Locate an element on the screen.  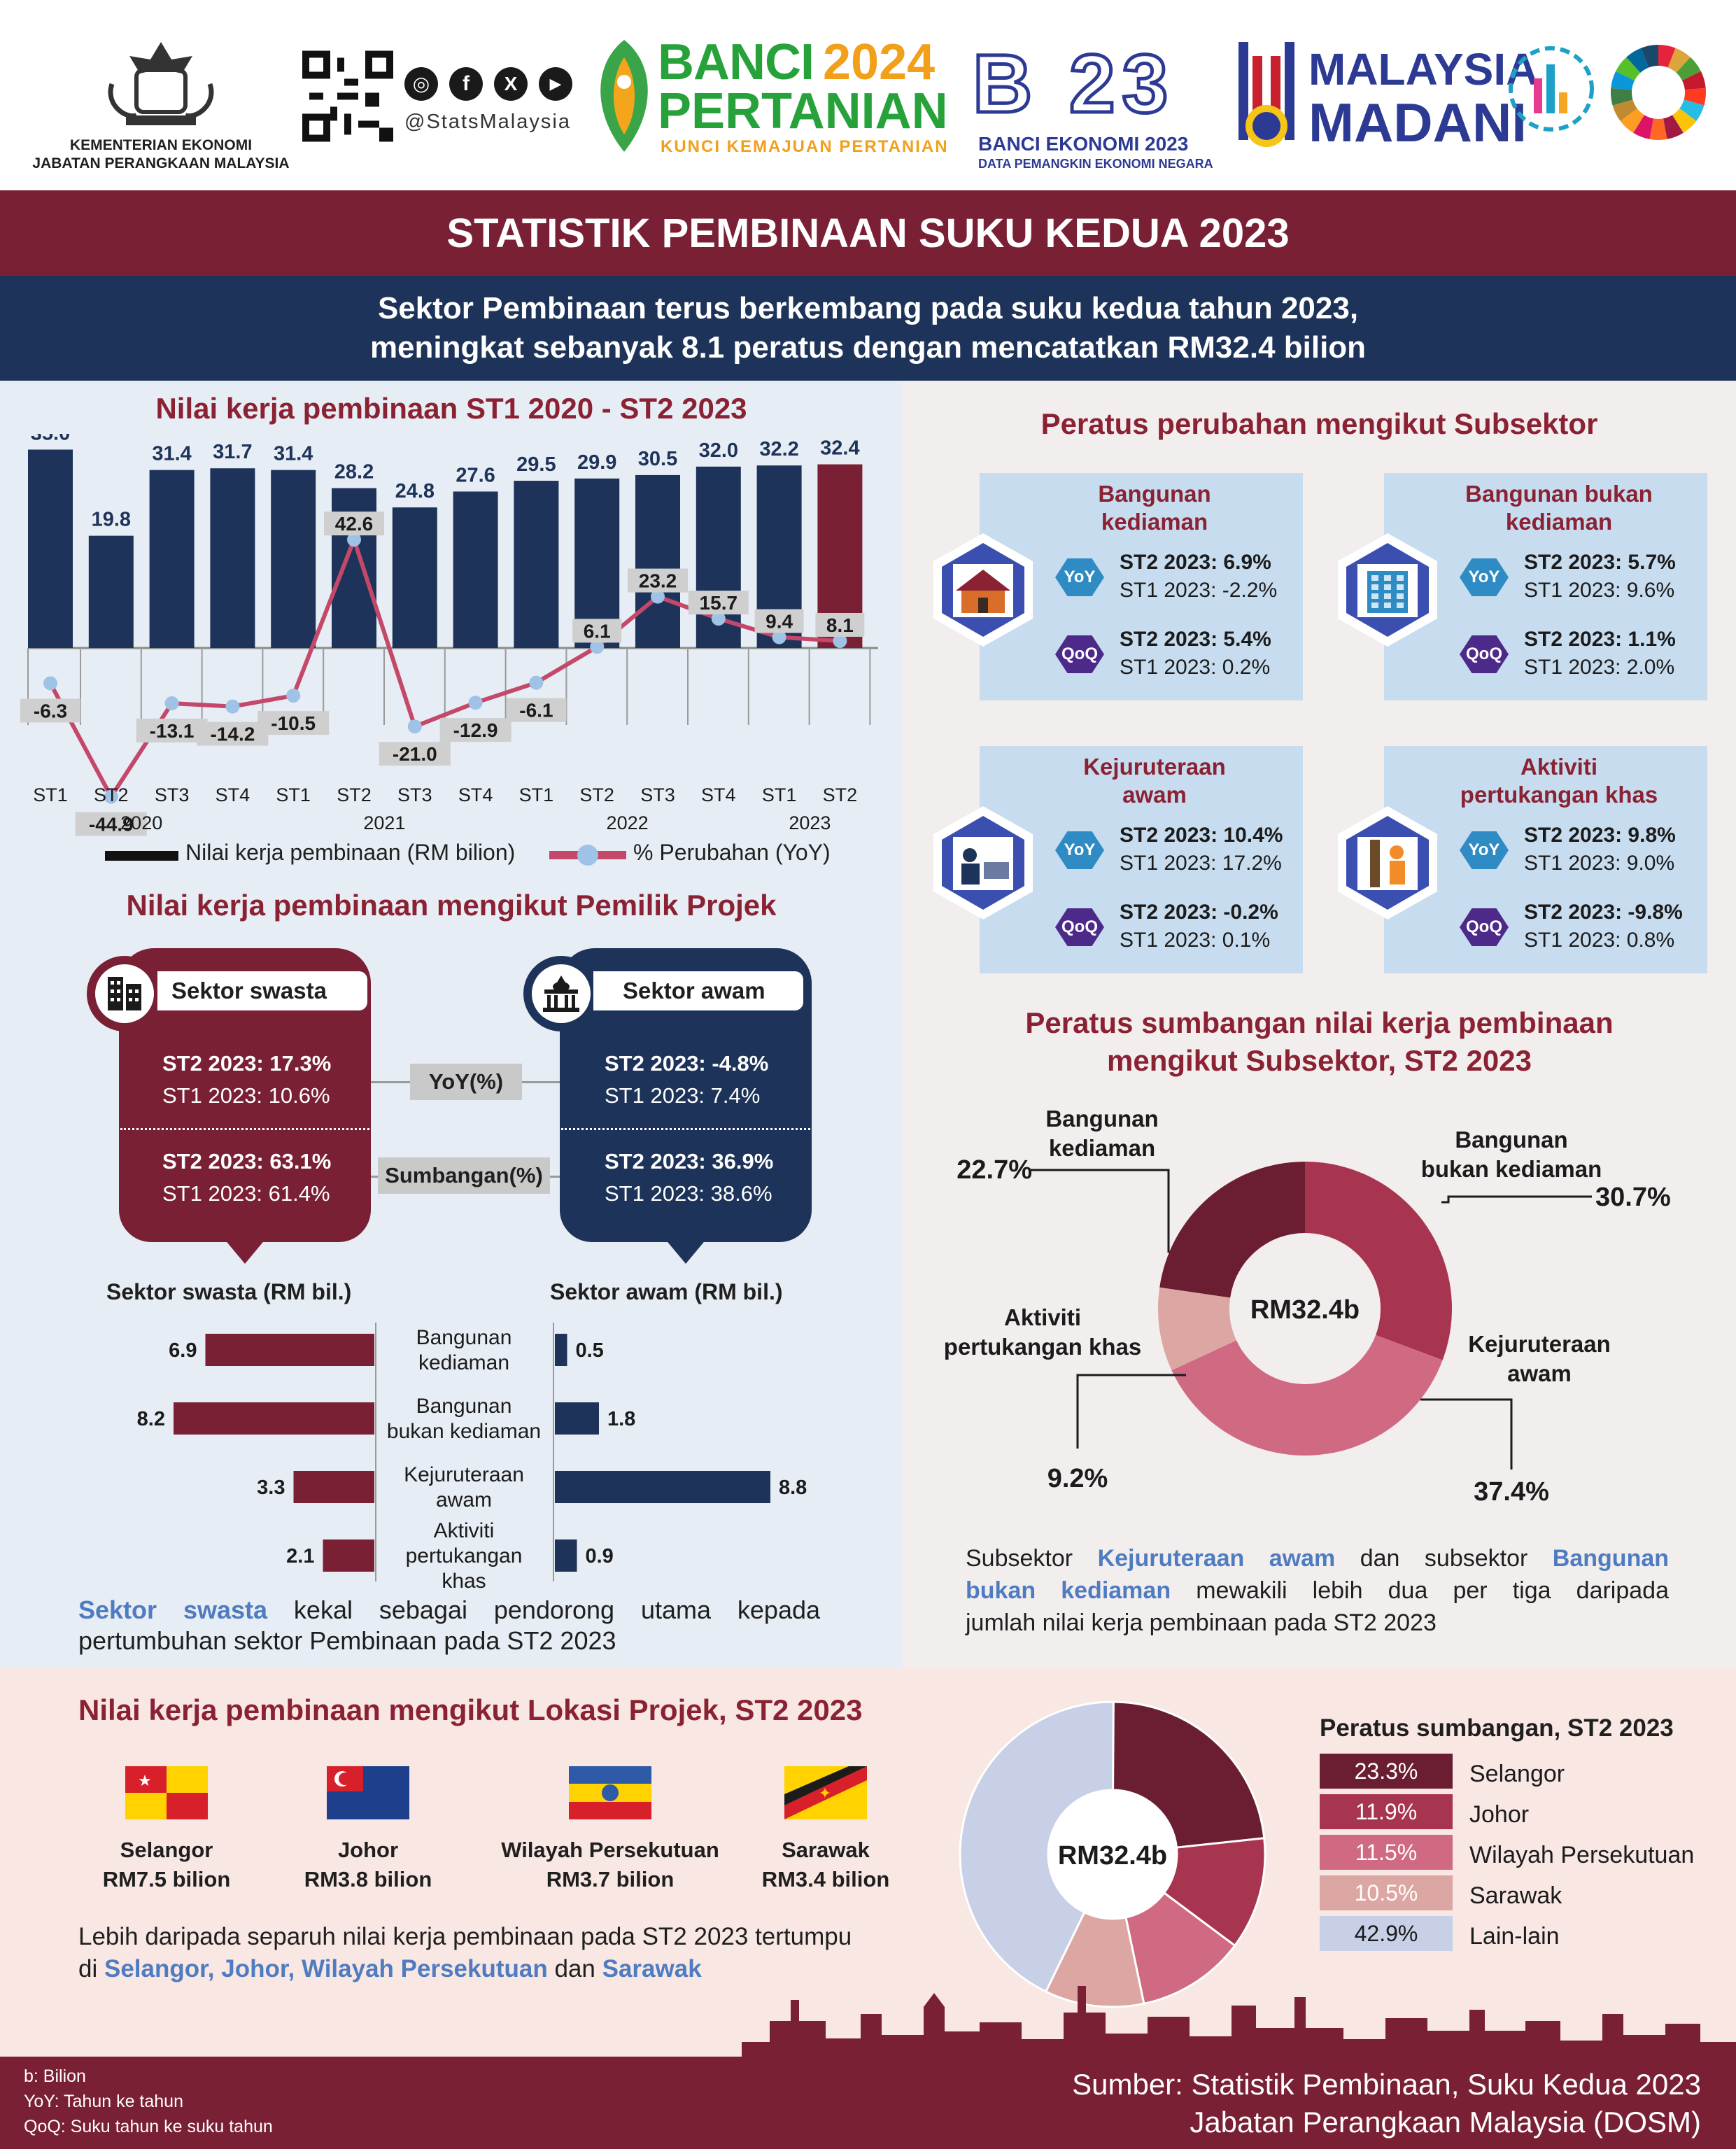
legend-line-label: % Perubahan (YoY) is located at coordinates (732, 852).